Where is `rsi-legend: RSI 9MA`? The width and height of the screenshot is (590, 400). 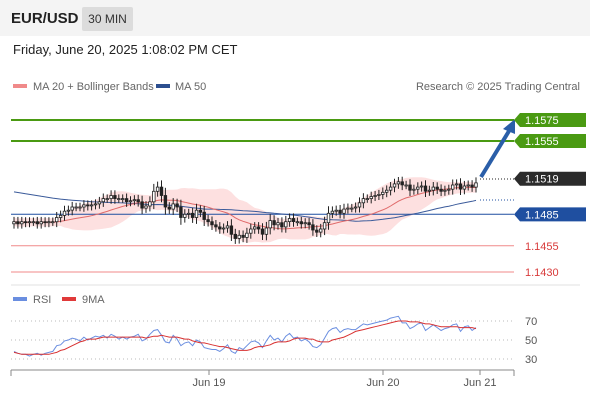 rsi-legend: RSI 9MA is located at coordinates (59, 300).